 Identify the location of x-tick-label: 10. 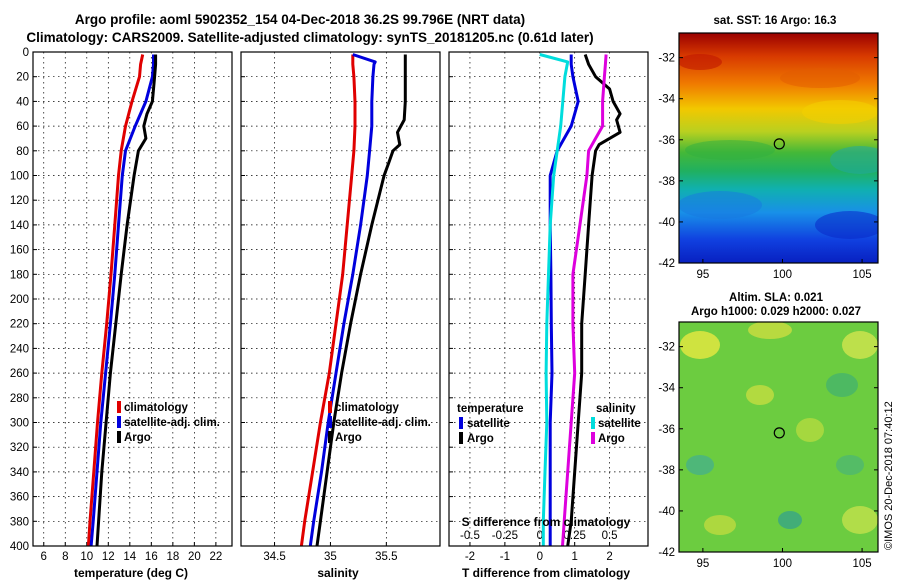
(86, 557).